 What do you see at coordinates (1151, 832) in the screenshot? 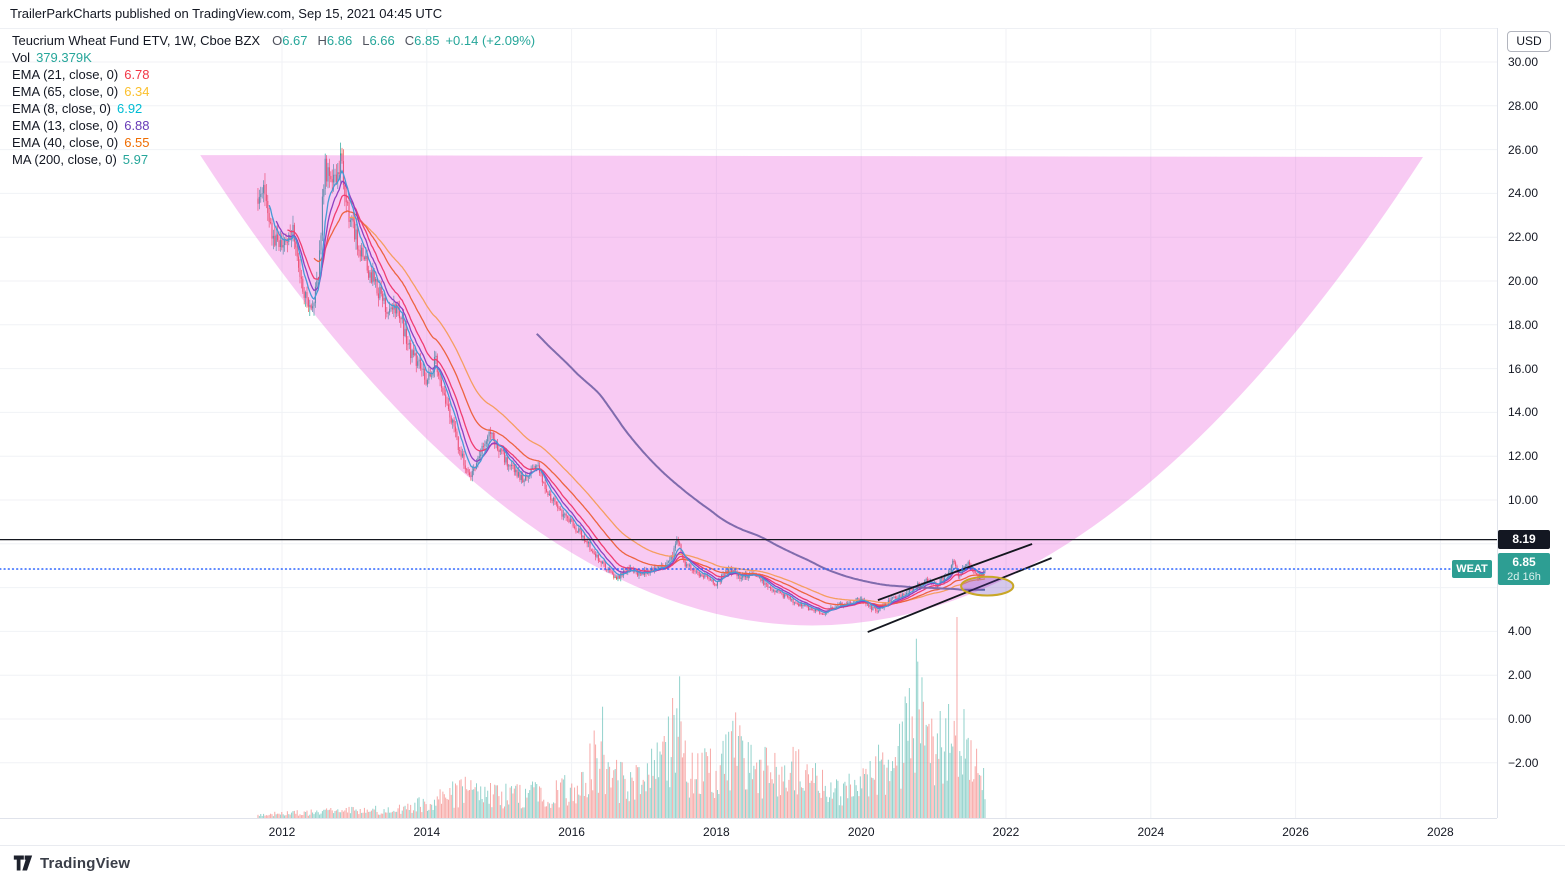
I see `year-label: 2024` at bounding box center [1151, 832].